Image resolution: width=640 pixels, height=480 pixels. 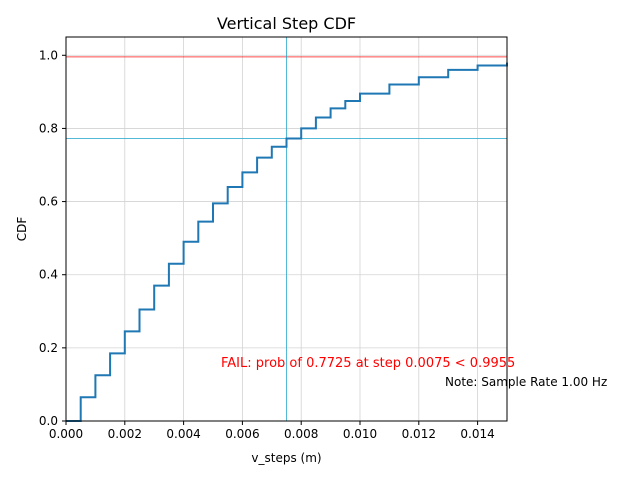 I want to click on x-tick-label: 0.010, so click(x=360, y=434).